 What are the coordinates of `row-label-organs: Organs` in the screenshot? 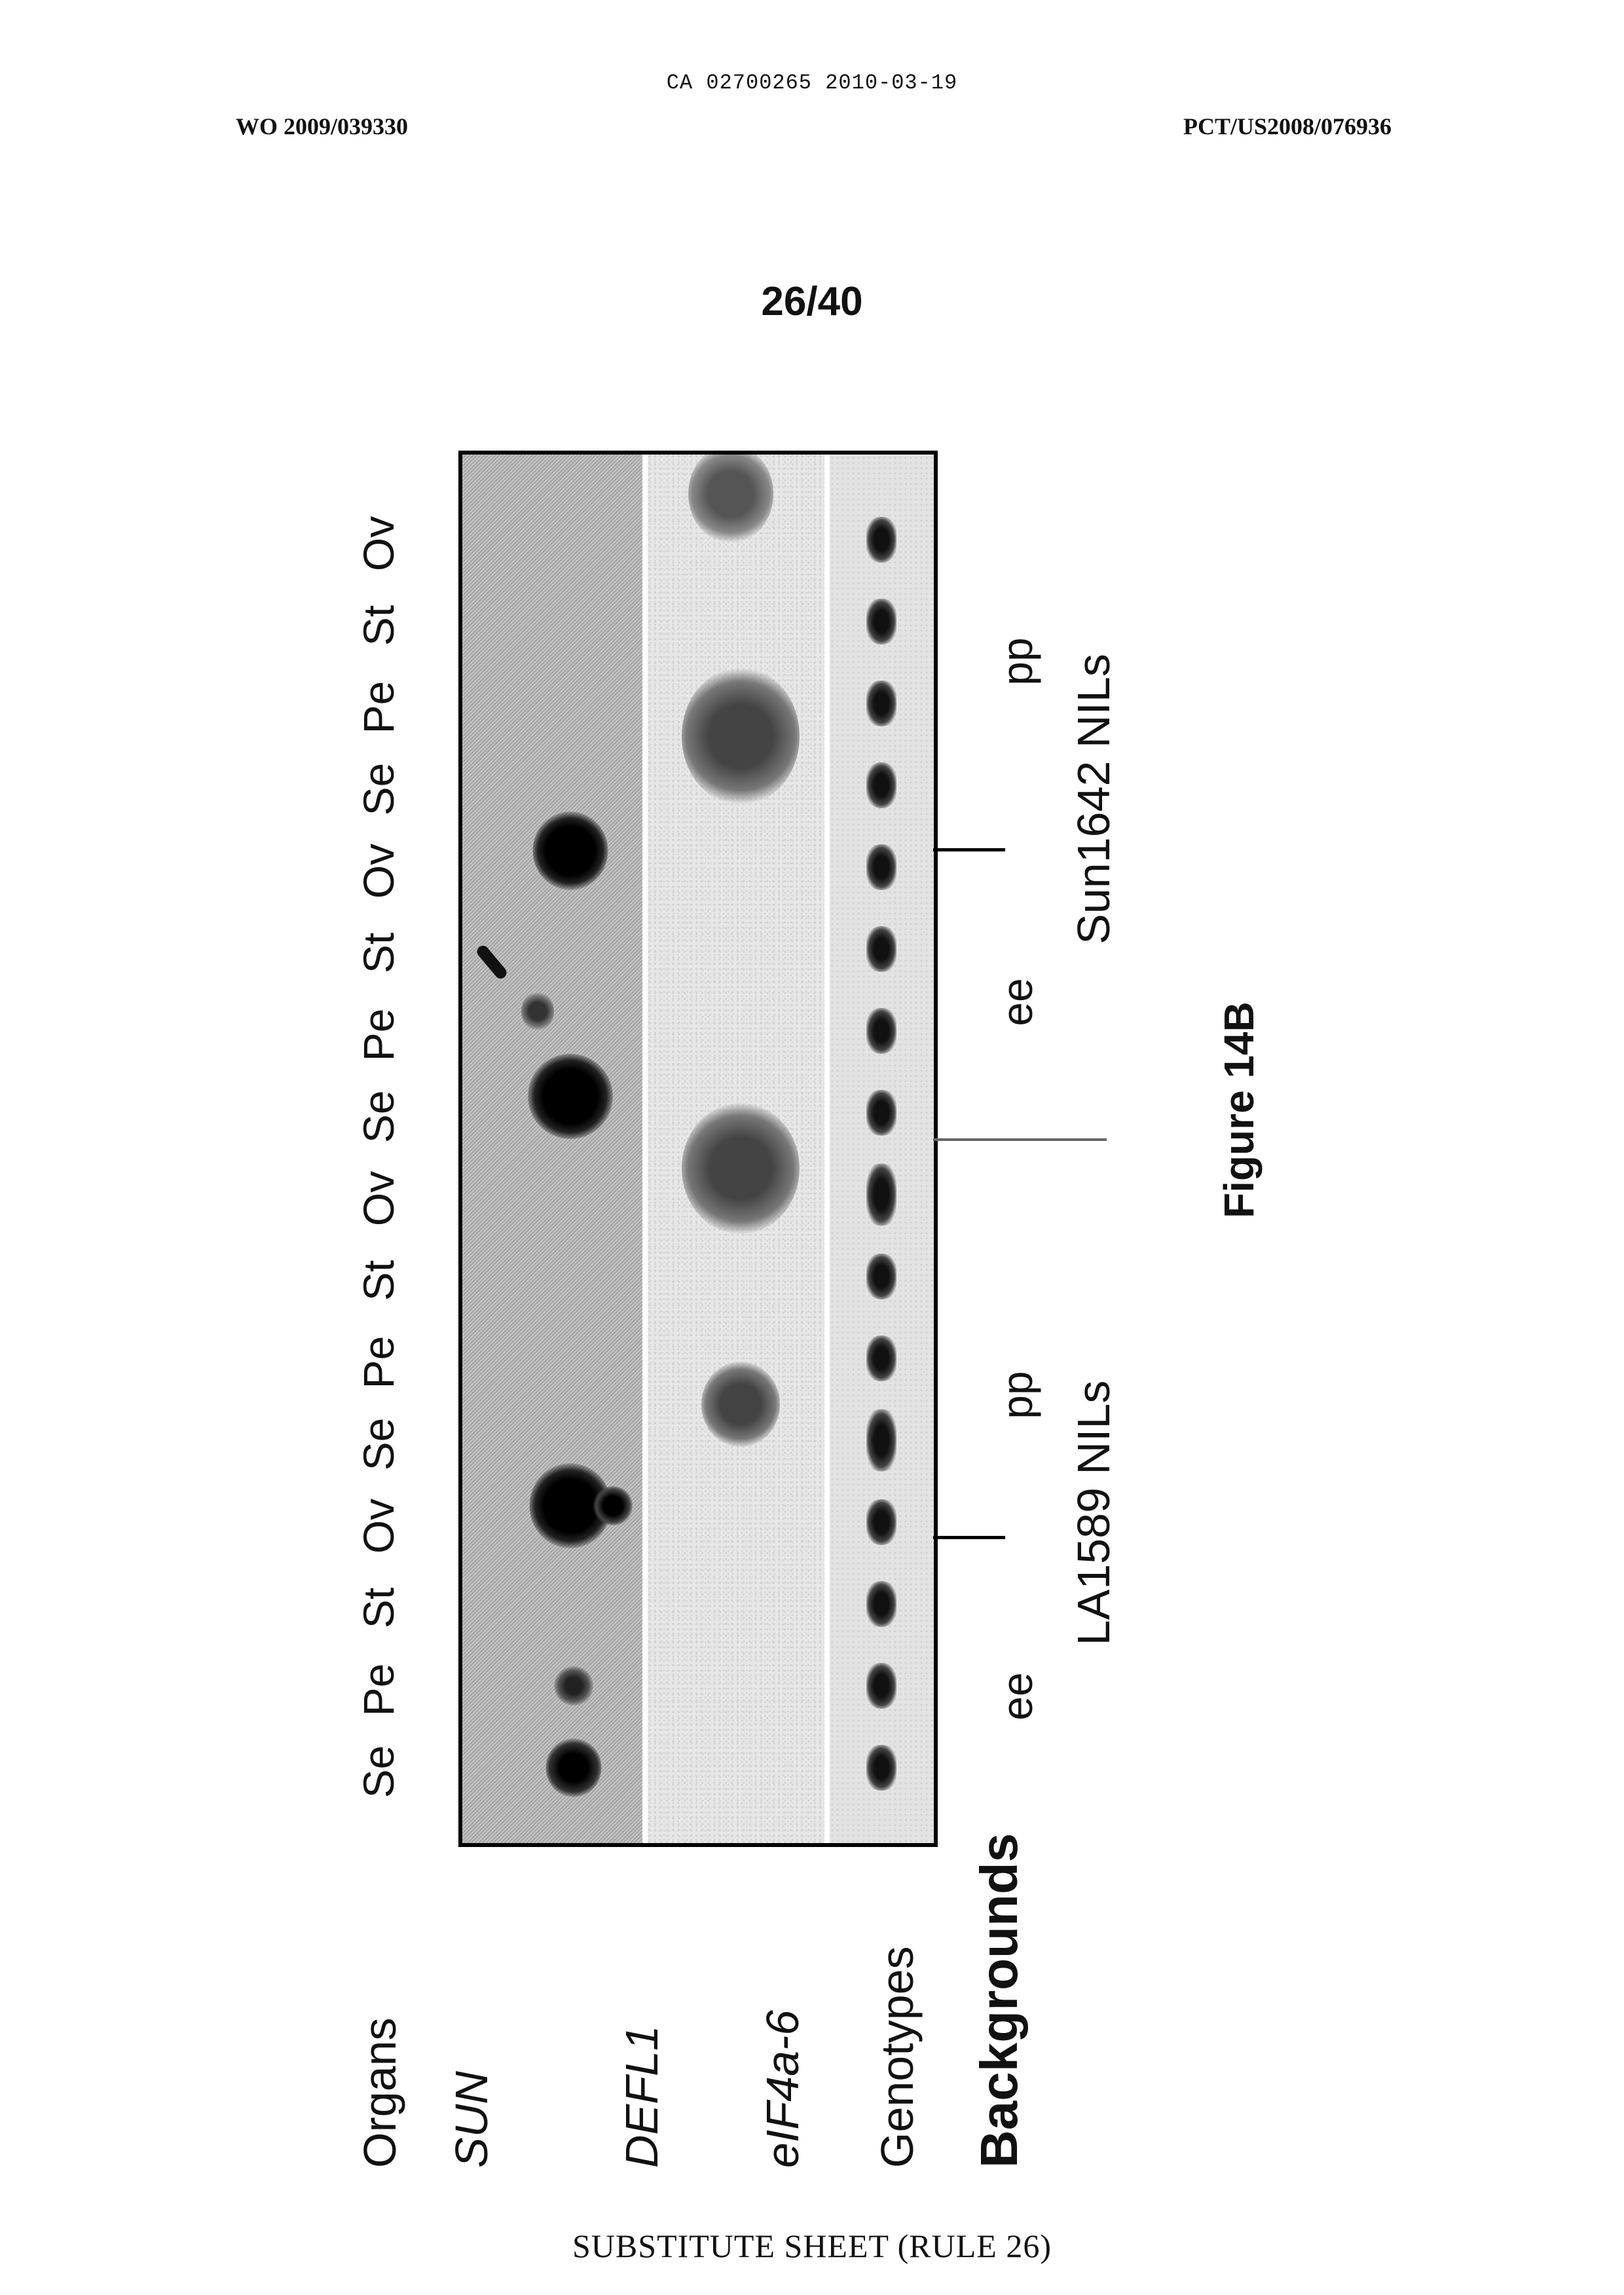 It's located at (380, 2092).